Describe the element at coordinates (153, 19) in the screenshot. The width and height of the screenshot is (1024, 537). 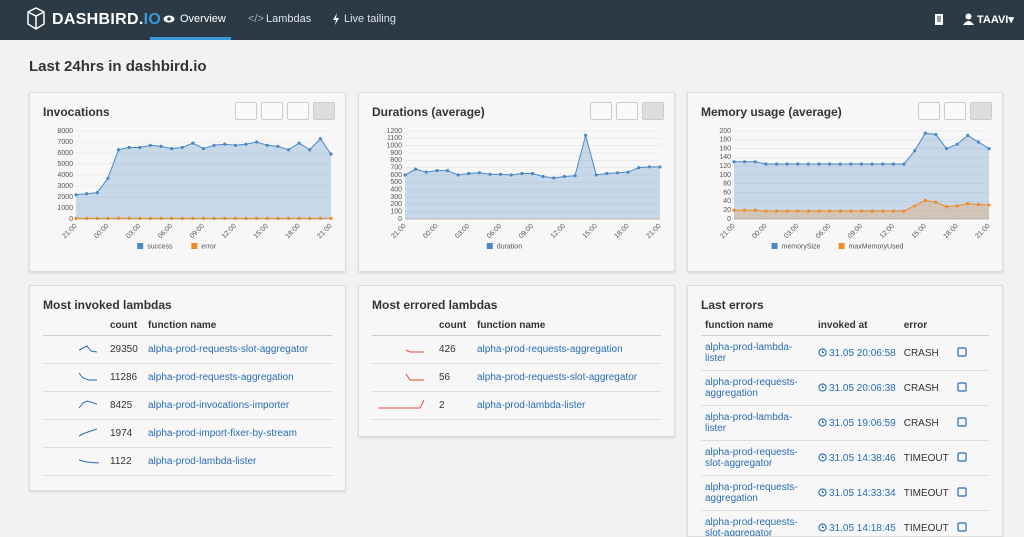
I see `brand-suffix: IO` at that location.